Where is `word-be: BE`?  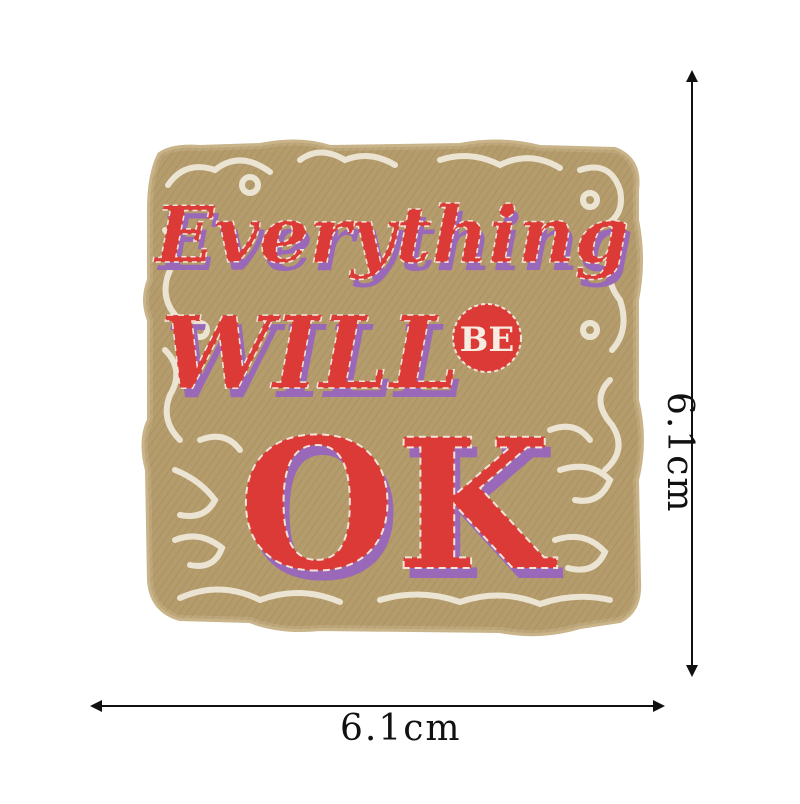
word-be: BE is located at coordinates (487, 340).